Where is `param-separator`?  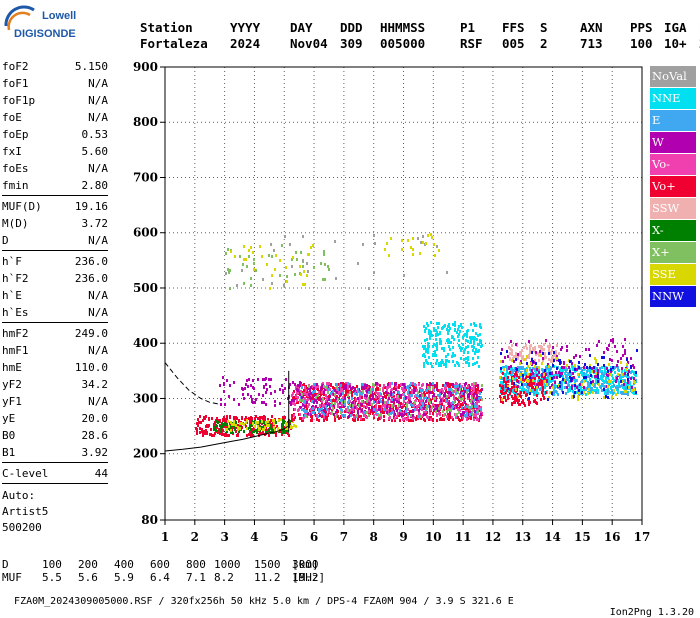 param-separator is located at coordinates (55, 462).